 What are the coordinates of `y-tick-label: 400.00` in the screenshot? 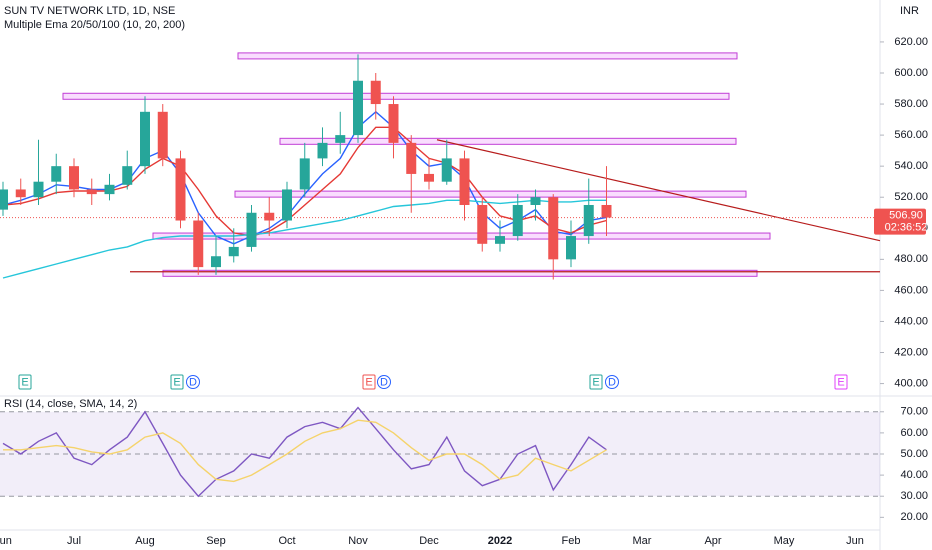 It's located at (911, 383).